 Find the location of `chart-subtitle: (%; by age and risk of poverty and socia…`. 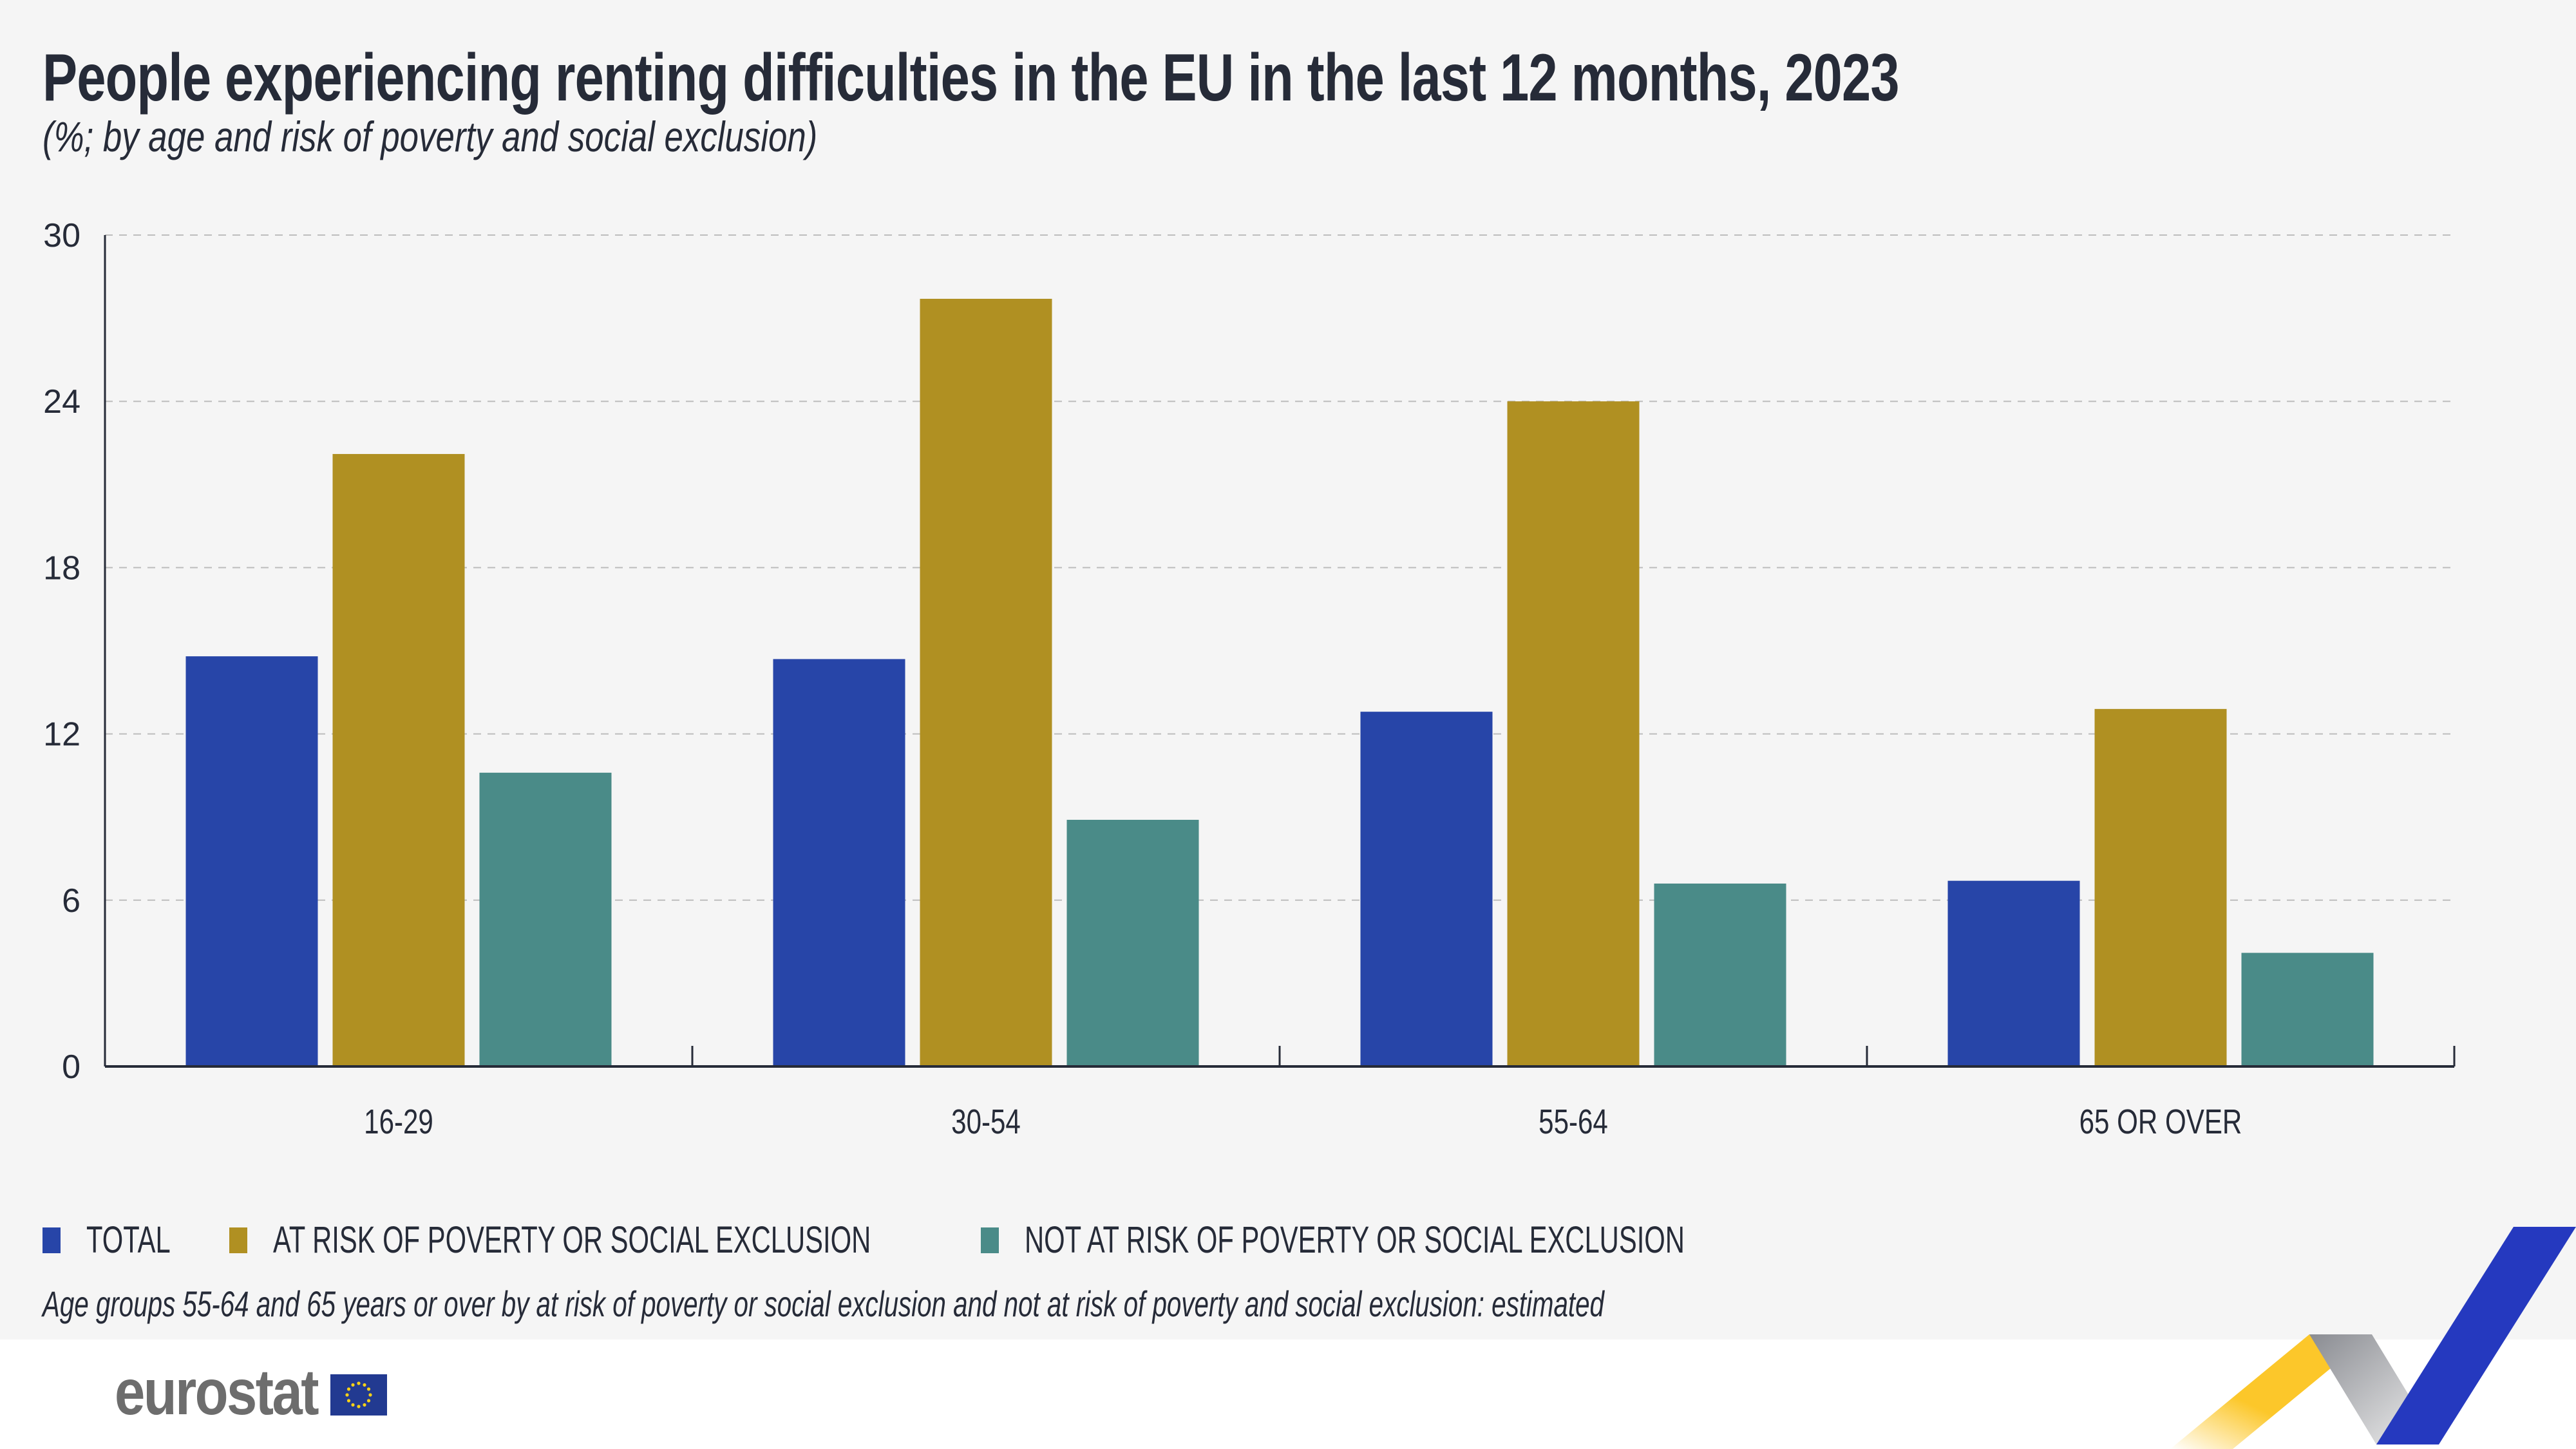

chart-subtitle: (%; by age and risk of poverty and socia… is located at coordinates (431, 136).